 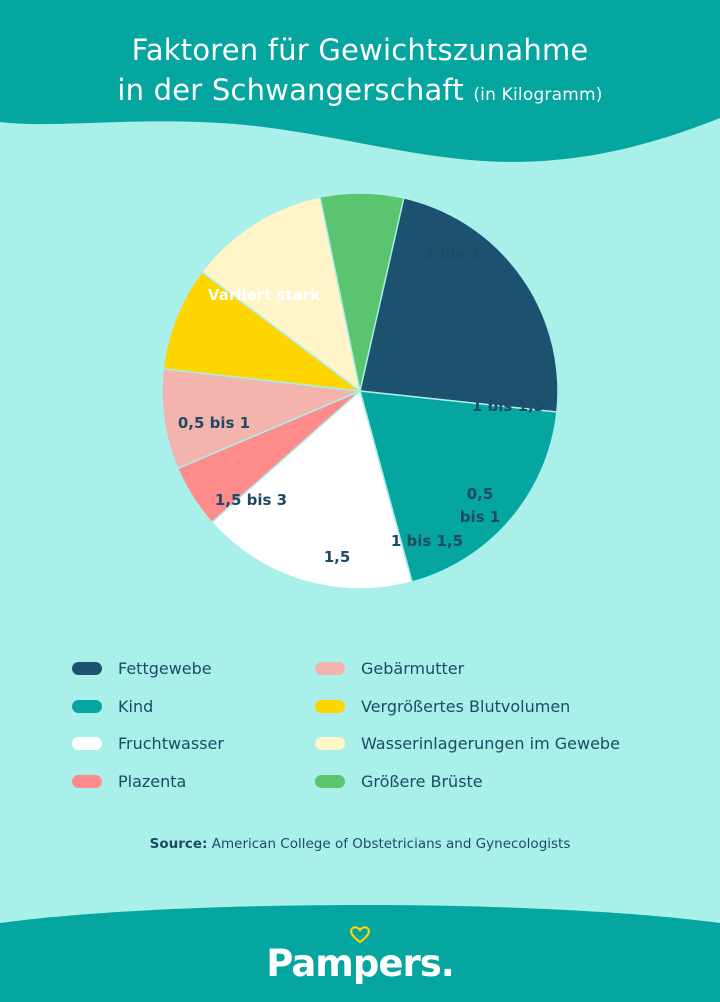 I want to click on legend-item: Fruchtwasser, so click(x=148, y=744).